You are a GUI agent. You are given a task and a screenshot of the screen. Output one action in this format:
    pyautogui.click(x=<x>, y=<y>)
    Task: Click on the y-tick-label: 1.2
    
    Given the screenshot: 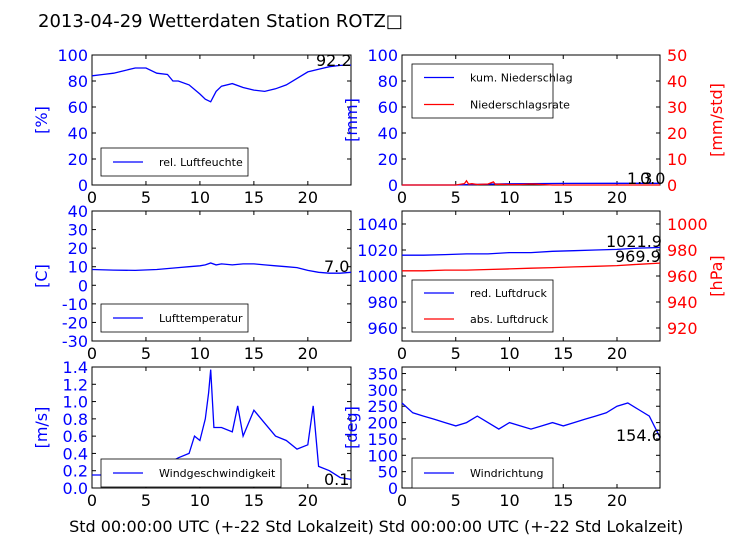 What is the action you would take?
    pyautogui.click(x=75, y=384)
    